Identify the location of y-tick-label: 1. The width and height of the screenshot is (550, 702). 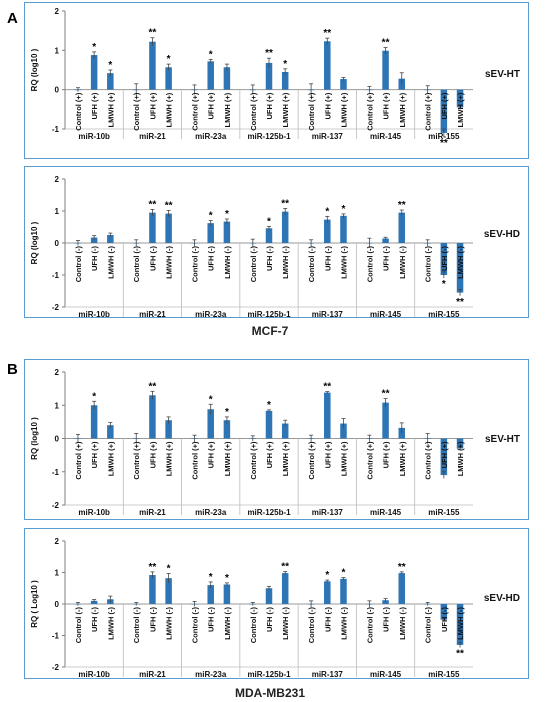
(57, 211).